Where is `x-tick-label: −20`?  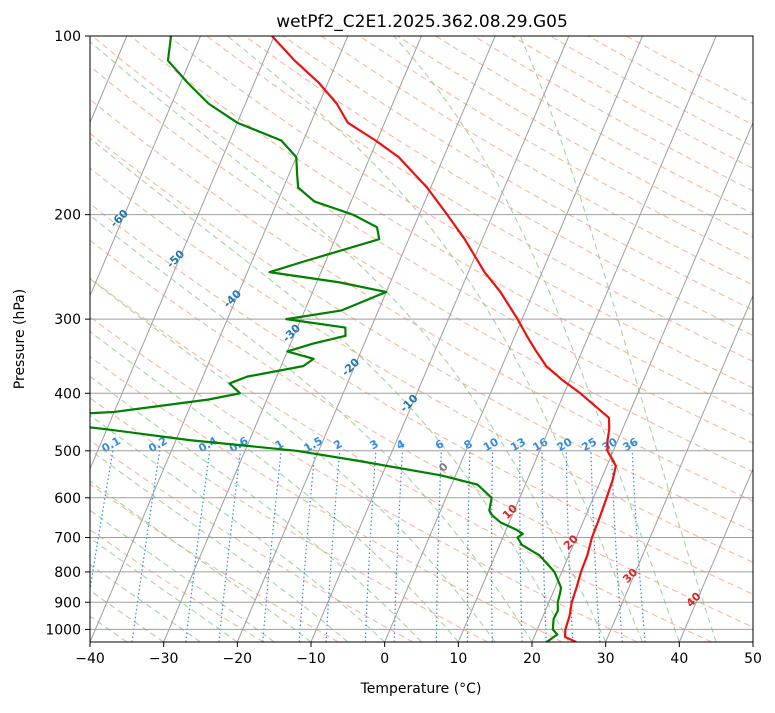 x-tick-label: −20 is located at coordinates (238, 659).